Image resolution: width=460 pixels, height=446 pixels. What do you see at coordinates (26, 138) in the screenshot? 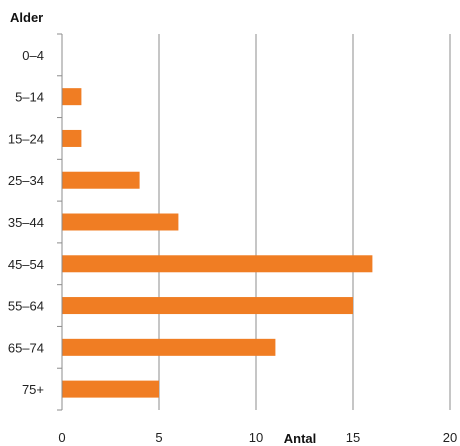
I see `y-tick-label: 15–24` at bounding box center [26, 138].